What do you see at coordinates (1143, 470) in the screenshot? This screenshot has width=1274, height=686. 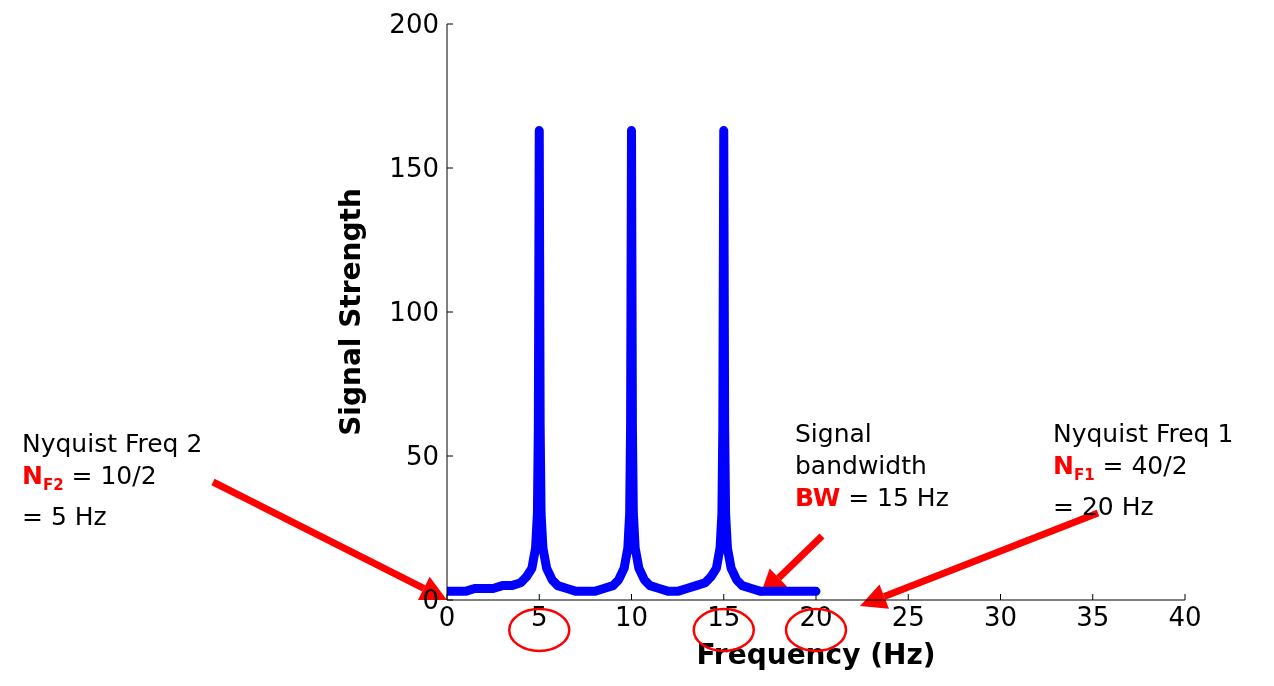 I see `annotation: Nyquist Freq 1 N$_{F1}$ = 40/2 = 20 Hz` at bounding box center [1143, 470].